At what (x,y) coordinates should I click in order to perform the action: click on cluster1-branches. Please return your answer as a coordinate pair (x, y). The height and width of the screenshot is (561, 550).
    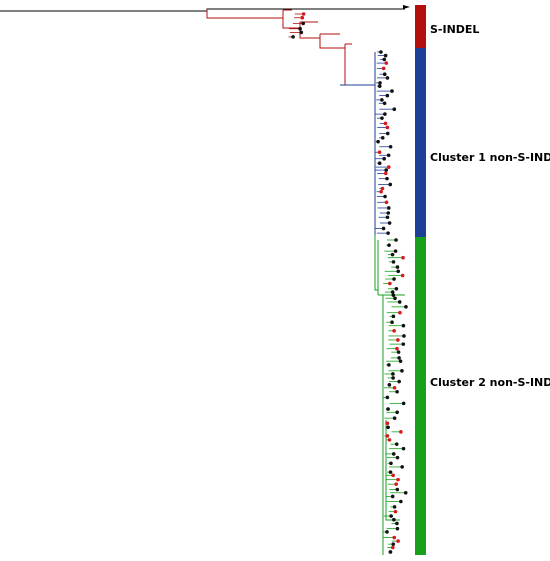
    Looking at the image, I should click on (358, 143).